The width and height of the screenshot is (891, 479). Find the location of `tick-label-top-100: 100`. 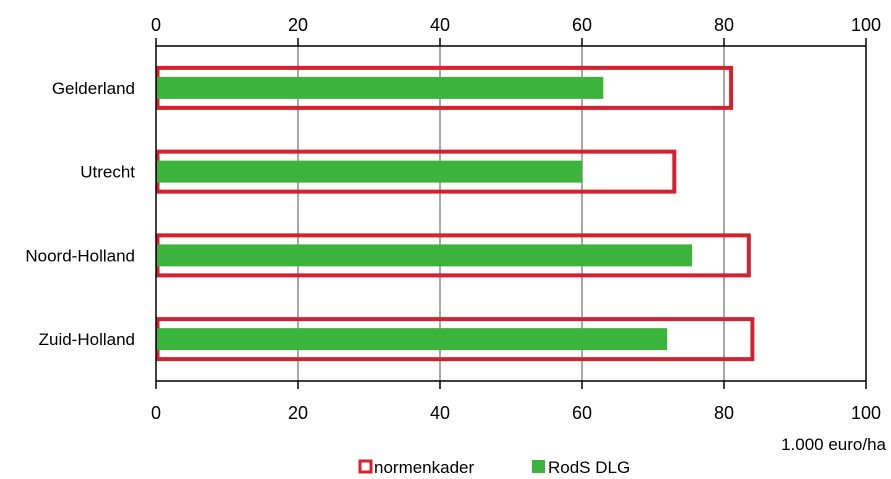

tick-label-top-100: 100 is located at coordinates (866, 25).